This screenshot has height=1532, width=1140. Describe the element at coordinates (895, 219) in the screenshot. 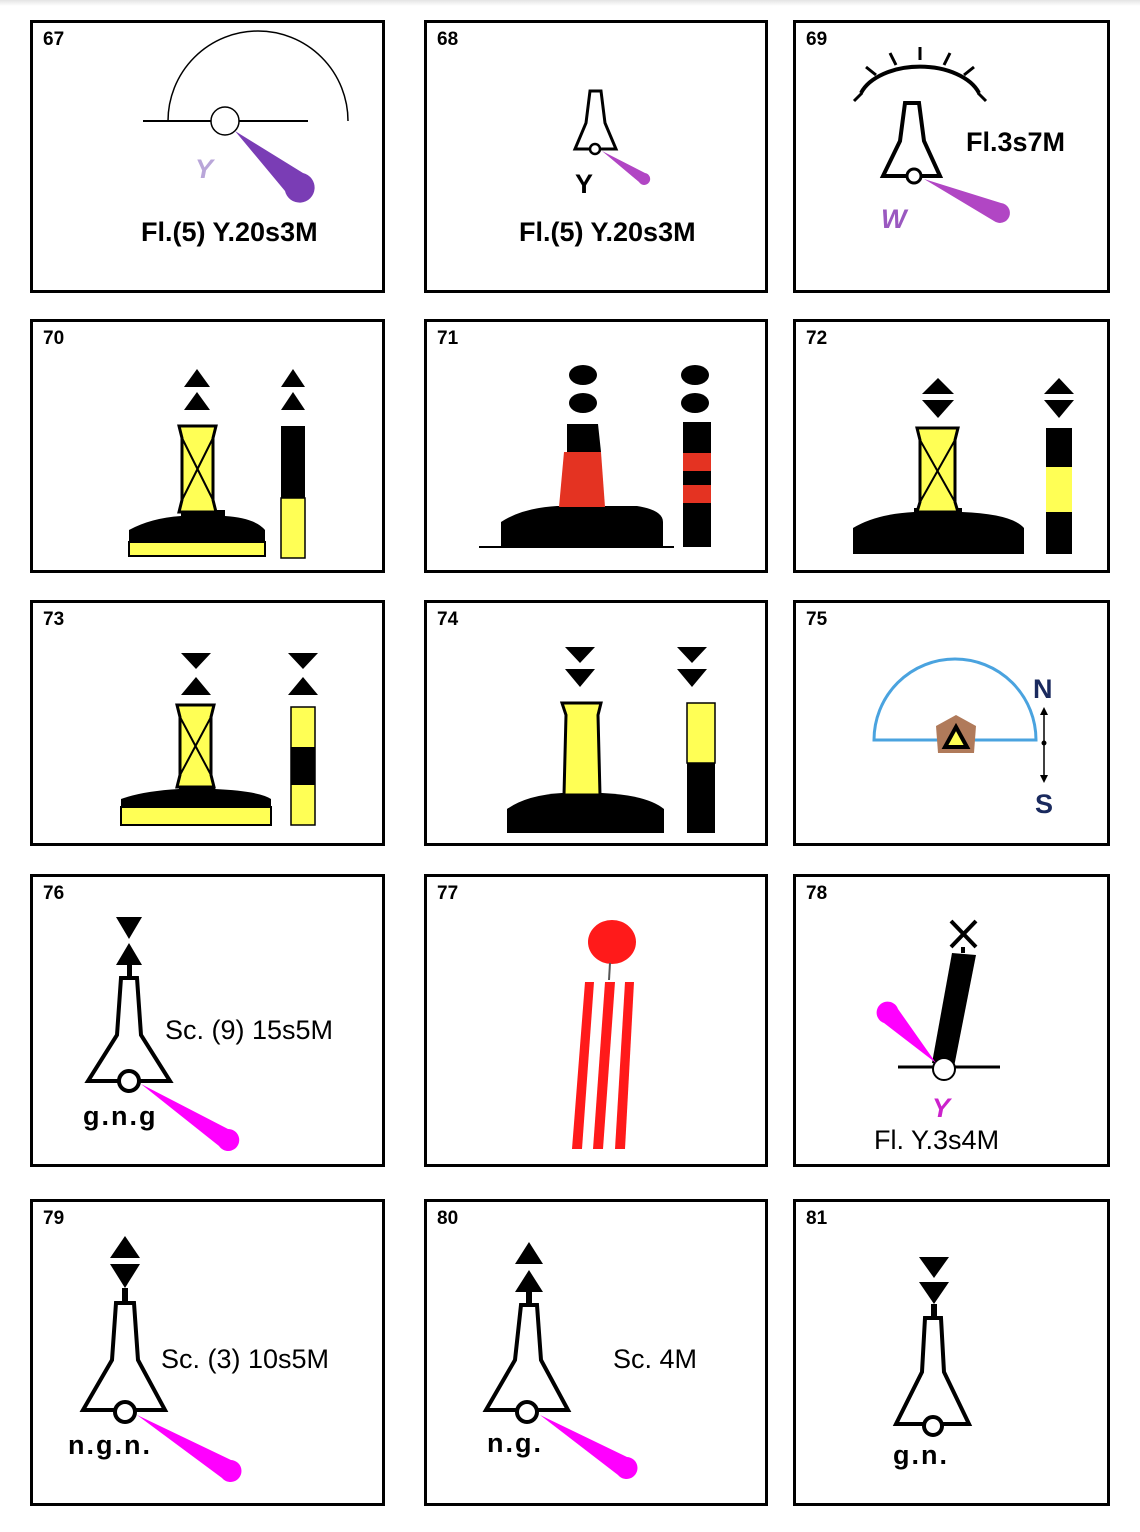

I see `color-letter: W` at that location.